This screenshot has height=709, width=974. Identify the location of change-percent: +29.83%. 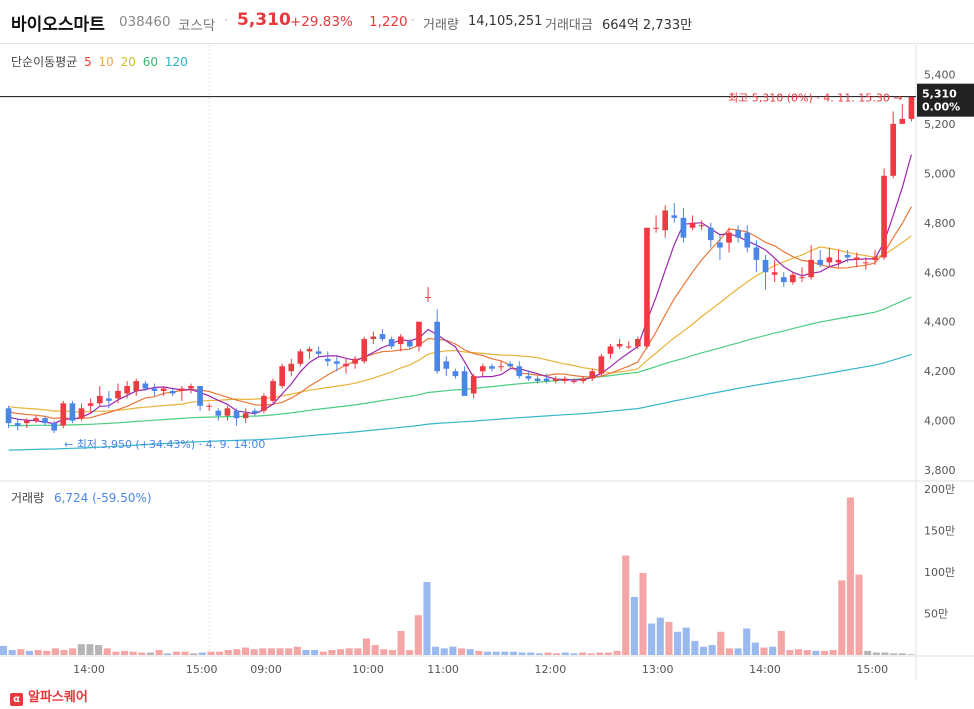
(321, 22).